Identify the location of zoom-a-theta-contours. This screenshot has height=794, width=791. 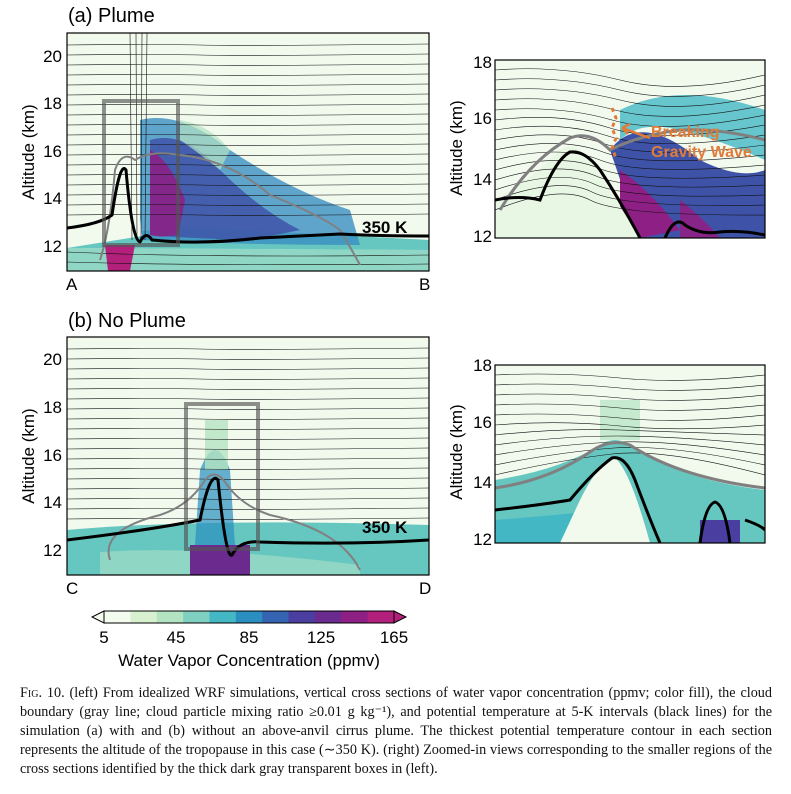
(630, 142).